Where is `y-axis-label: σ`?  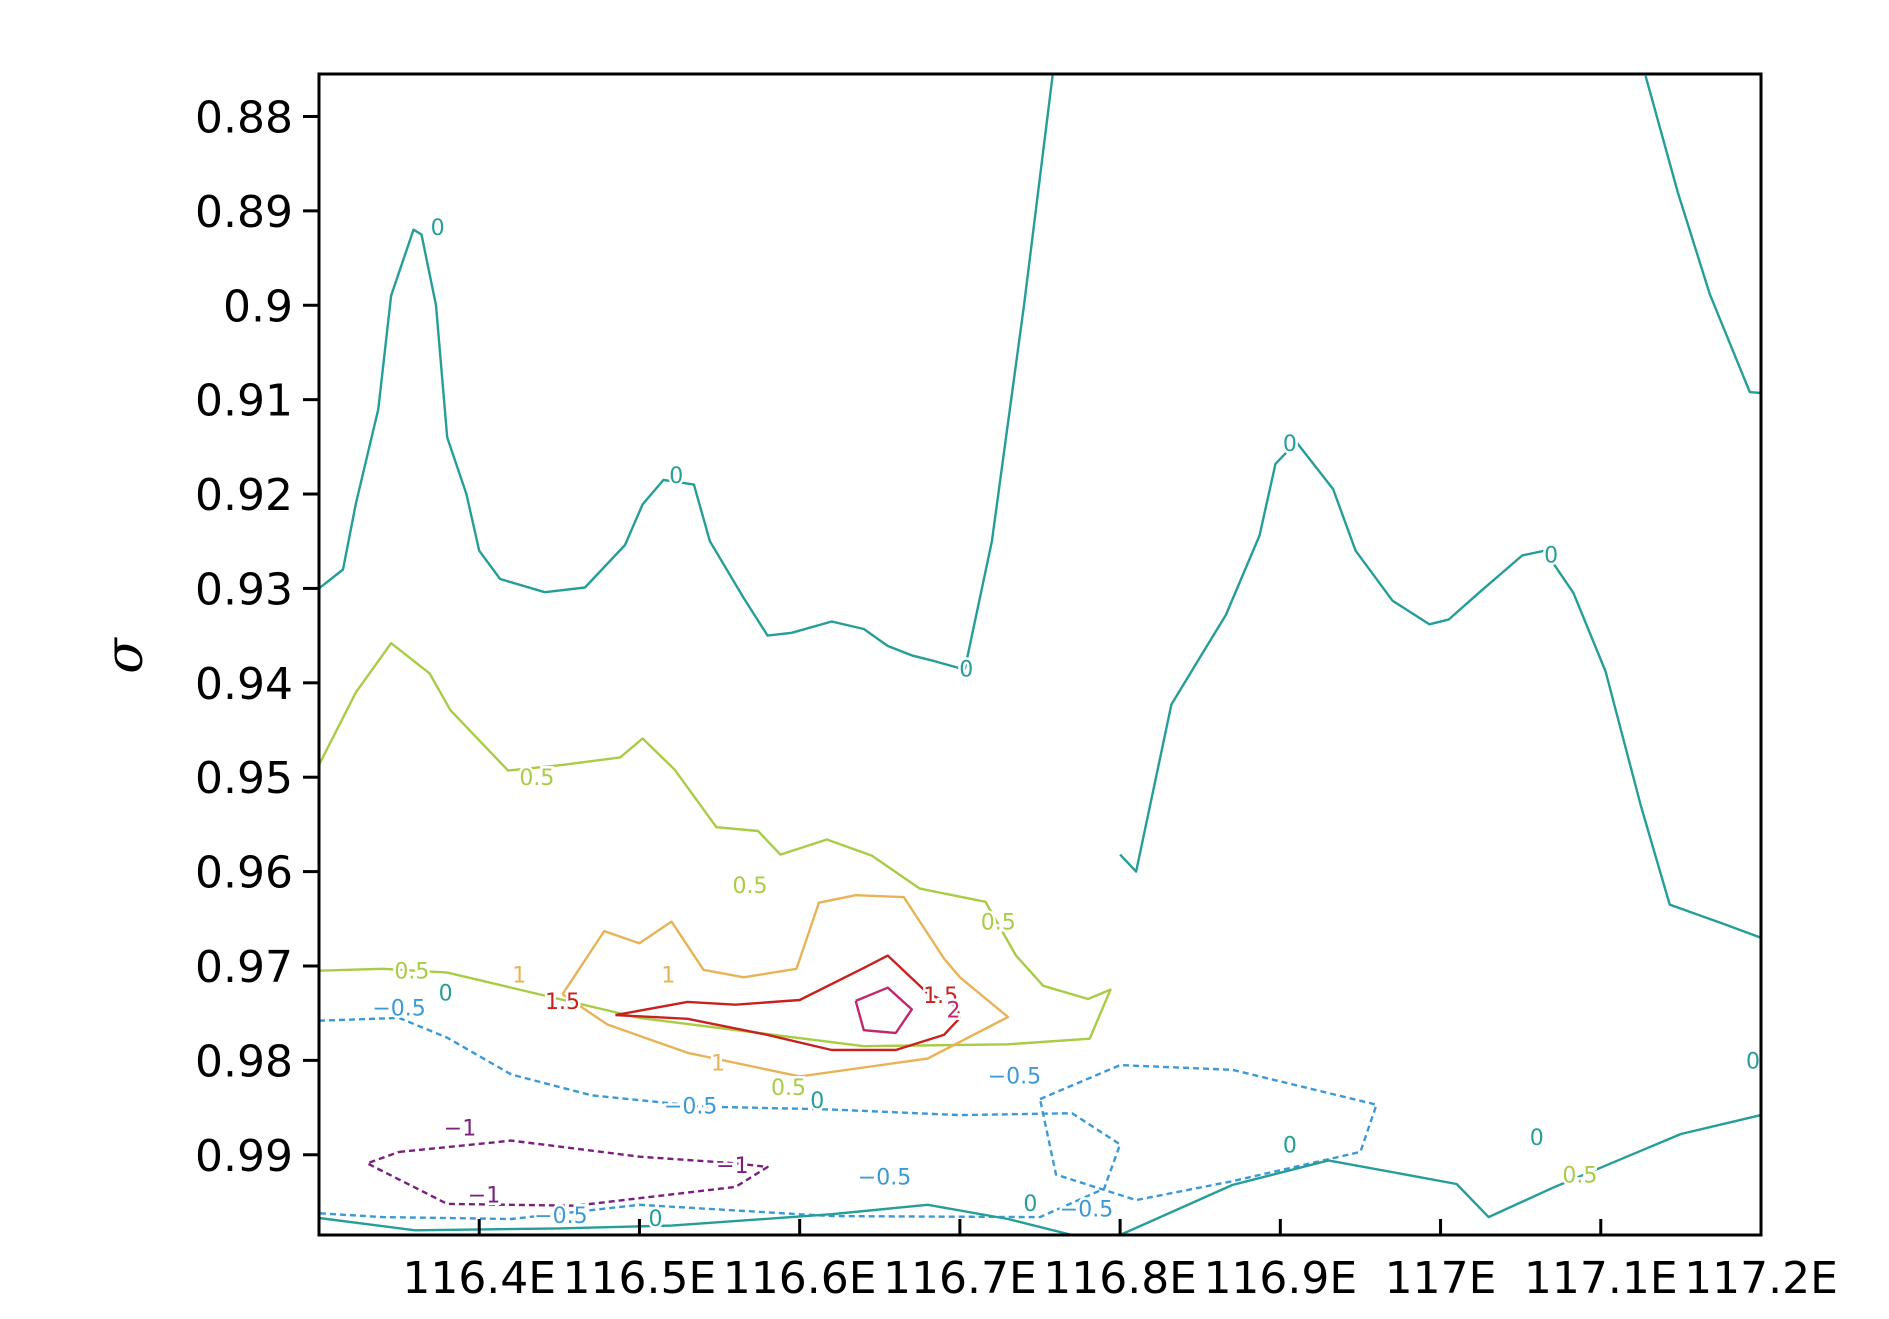
y-axis-label: σ is located at coordinates (125, 655).